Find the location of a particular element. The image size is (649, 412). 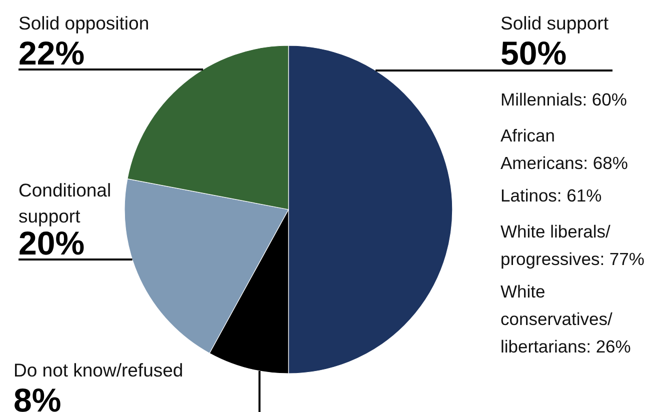

slice-label: Conditional support is located at coordinates (65, 203).